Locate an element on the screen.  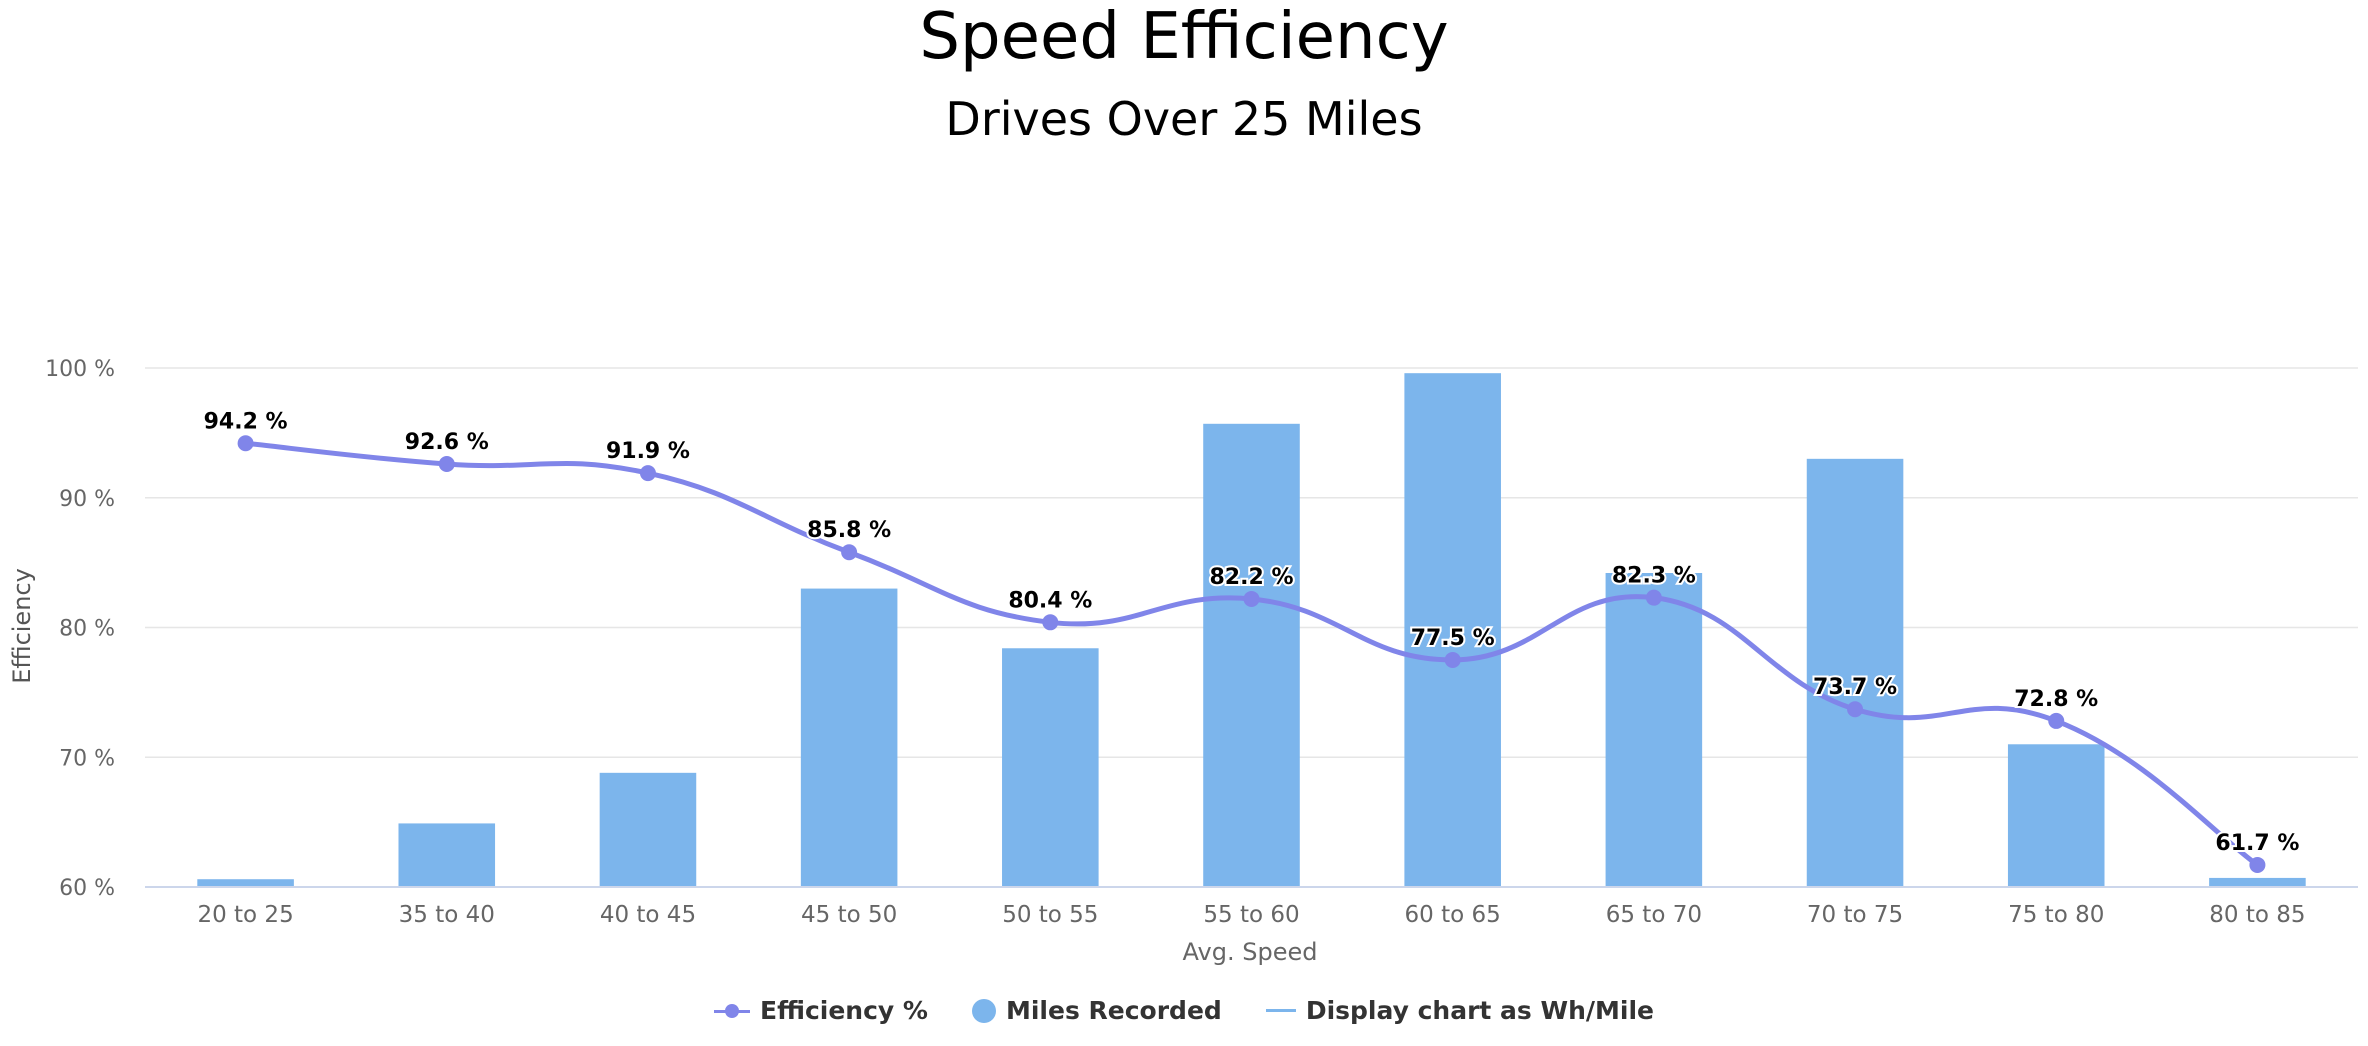
data-label: 92.6 % is located at coordinates (447, 442).